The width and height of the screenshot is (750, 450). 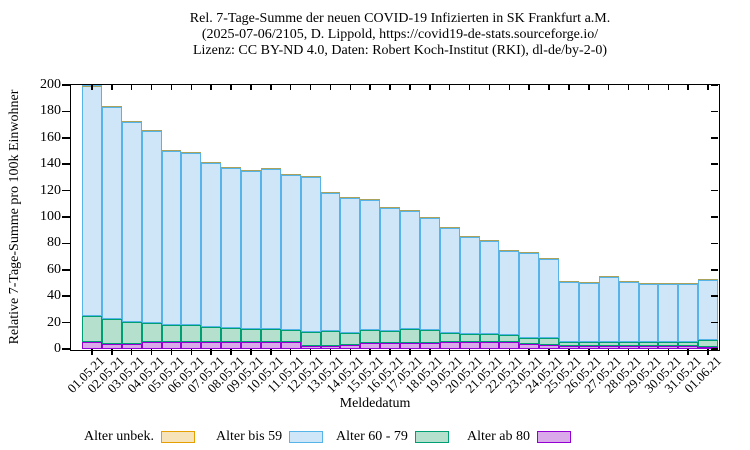 What do you see at coordinates (603, 374) in the screenshot?
I see `x-tick-label: 27.05.21` at bounding box center [603, 374].